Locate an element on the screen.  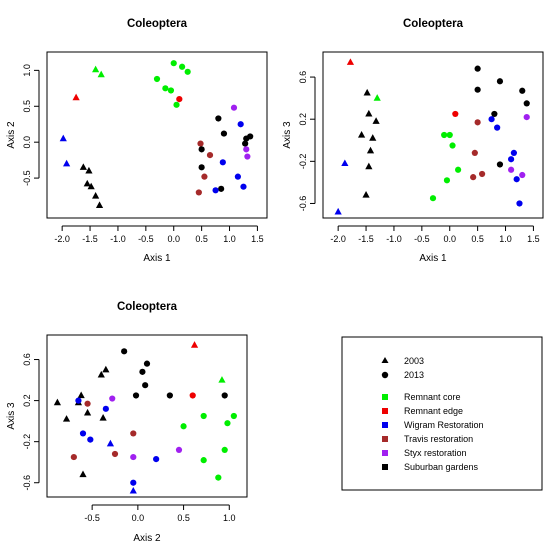
panel-2-frame is located at coordinates (433, 135).